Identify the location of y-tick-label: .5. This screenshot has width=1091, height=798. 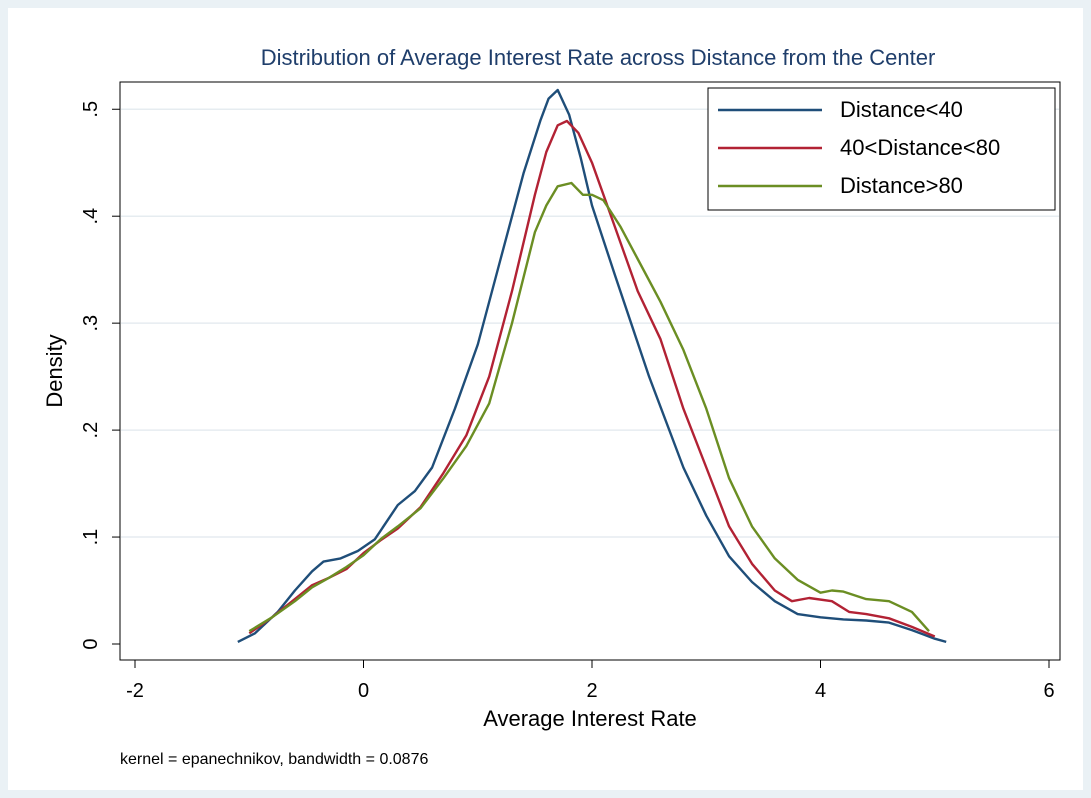
(91, 109).